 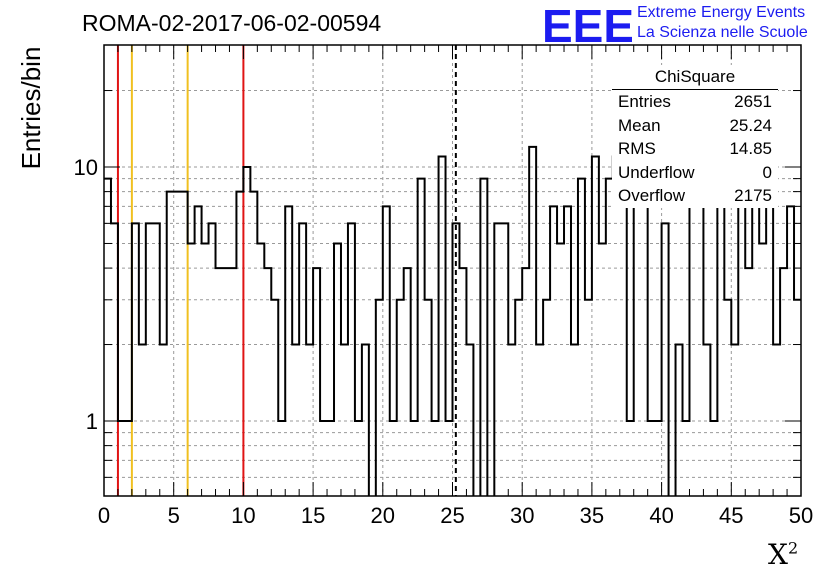 What do you see at coordinates (637, 148) in the screenshot?
I see `stats-label: RMS` at bounding box center [637, 148].